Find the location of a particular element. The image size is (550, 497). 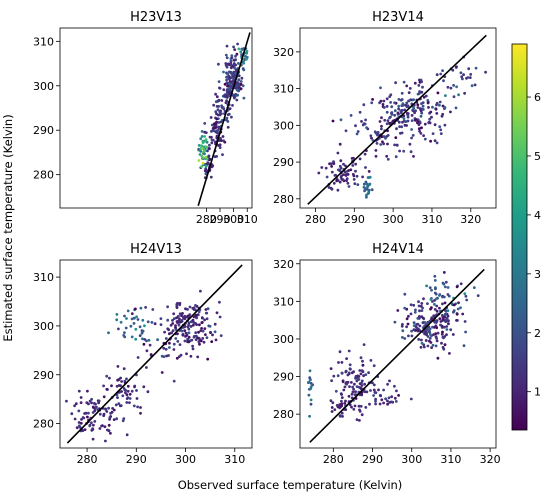

x-tick-label: 320 is located at coordinates (470, 219).